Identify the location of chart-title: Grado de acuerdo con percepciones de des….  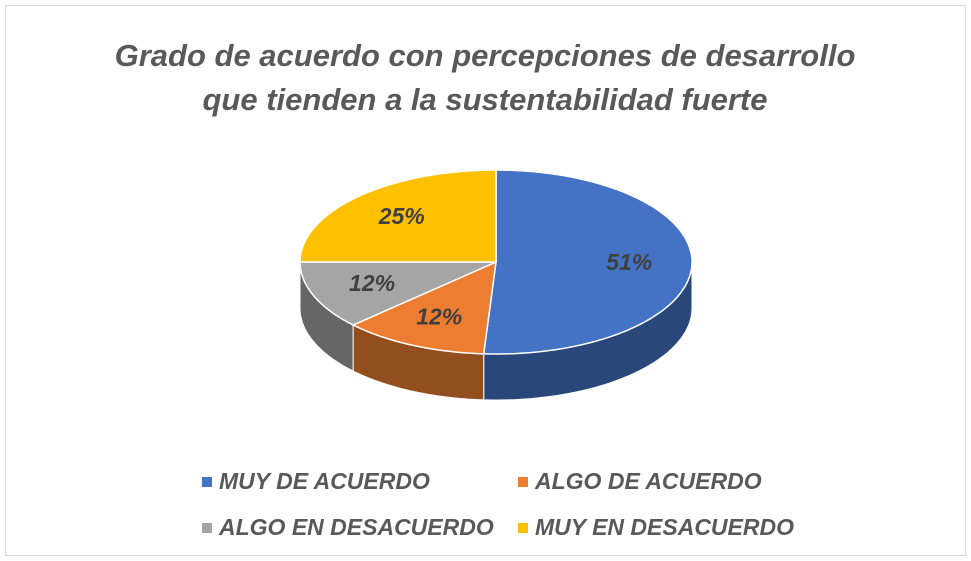
(485, 55).